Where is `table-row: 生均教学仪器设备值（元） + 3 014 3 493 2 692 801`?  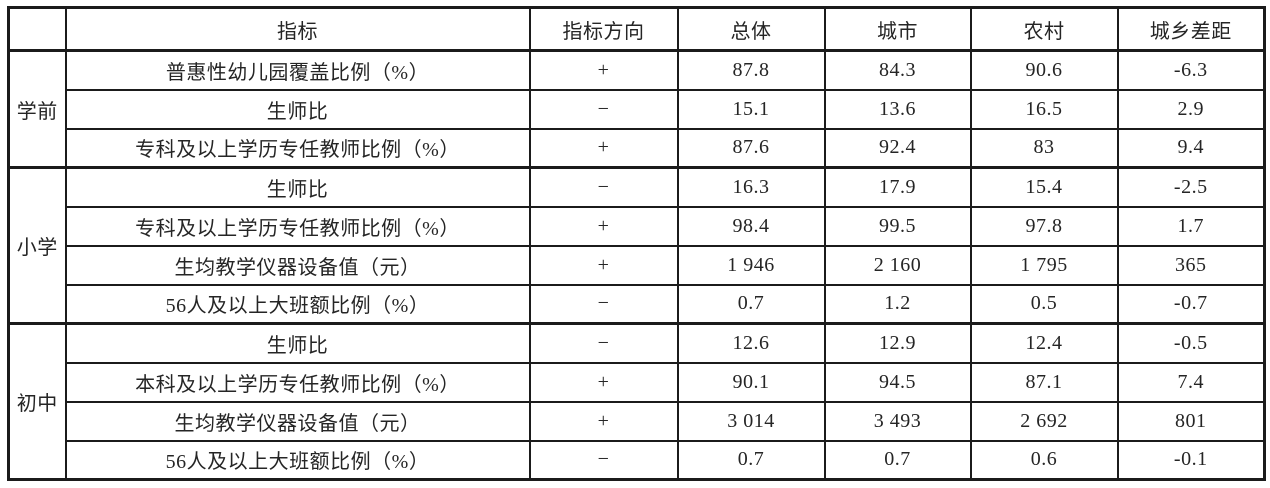
table-row: 生均教学仪器设备值（元） + 3 014 3 493 2 692 801 is located at coordinates (637, 421).